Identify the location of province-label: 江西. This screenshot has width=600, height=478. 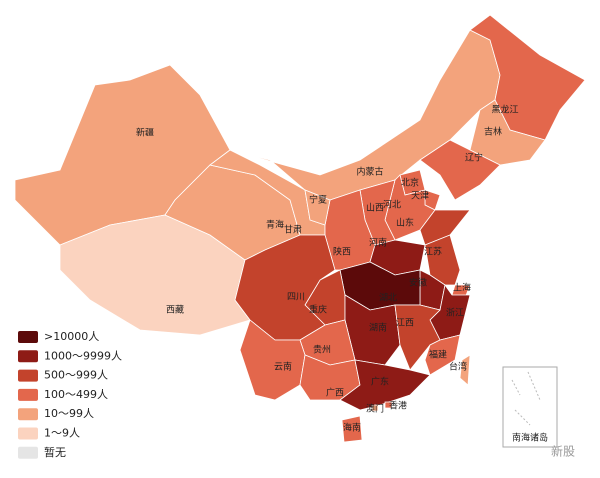
(405, 323).